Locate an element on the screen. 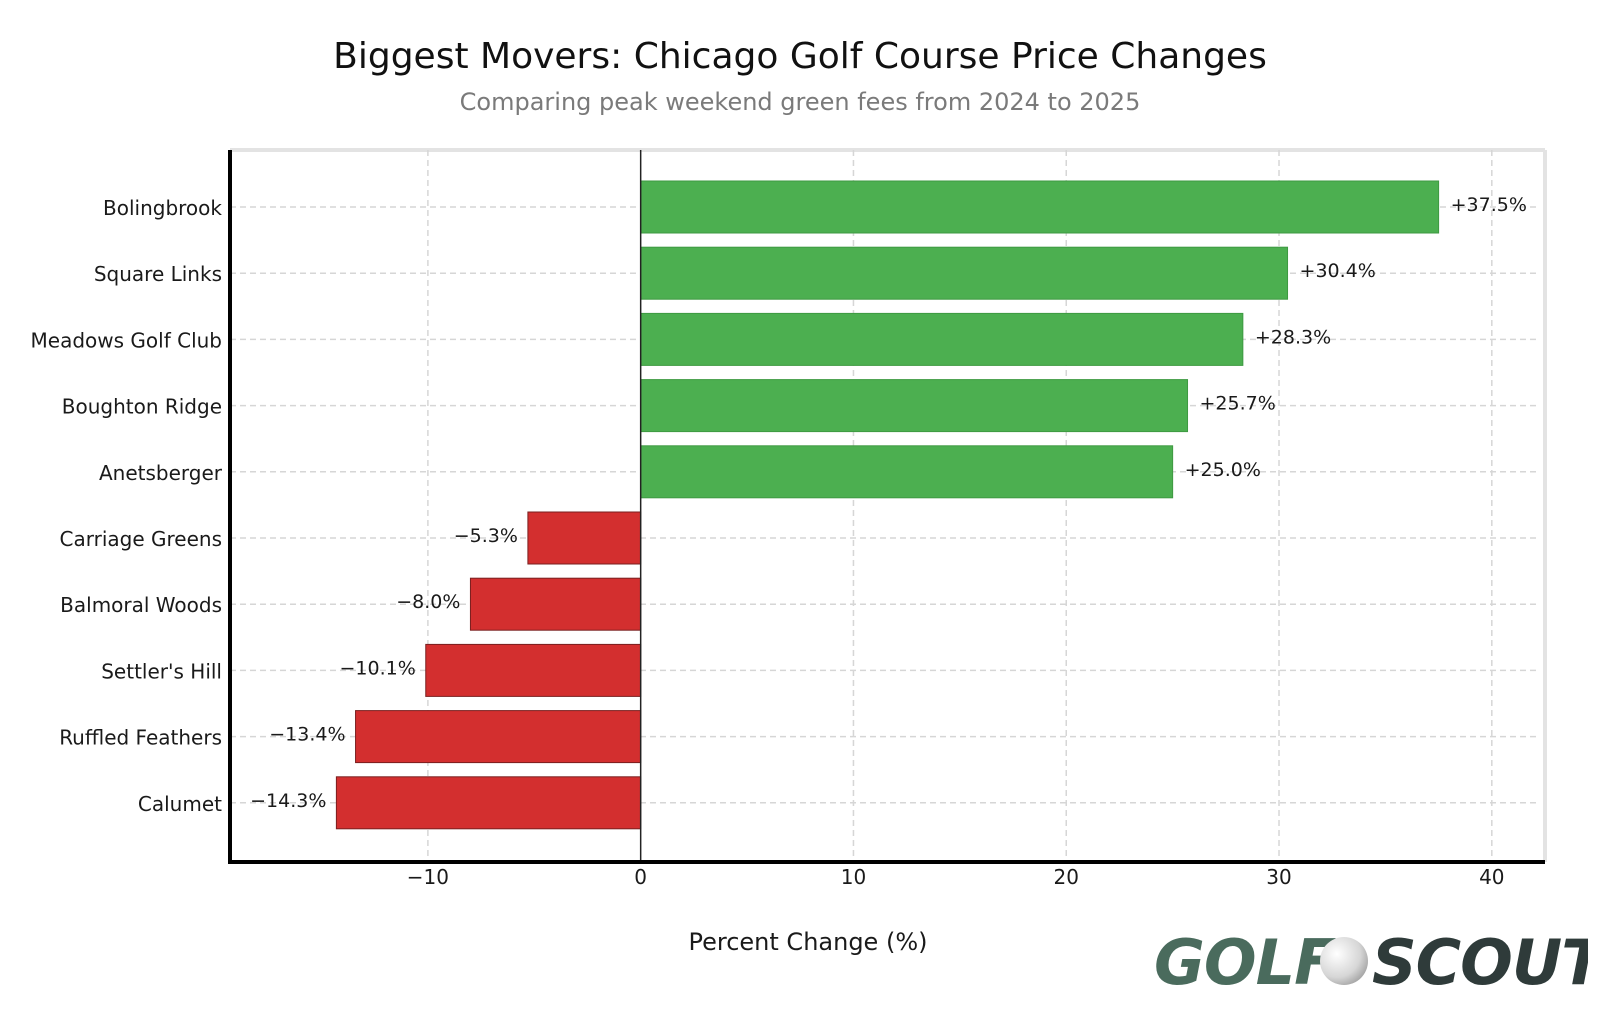 Image resolution: width=1600 pixels, height=1014 pixels. data-label: +30.4% is located at coordinates (1338, 271).